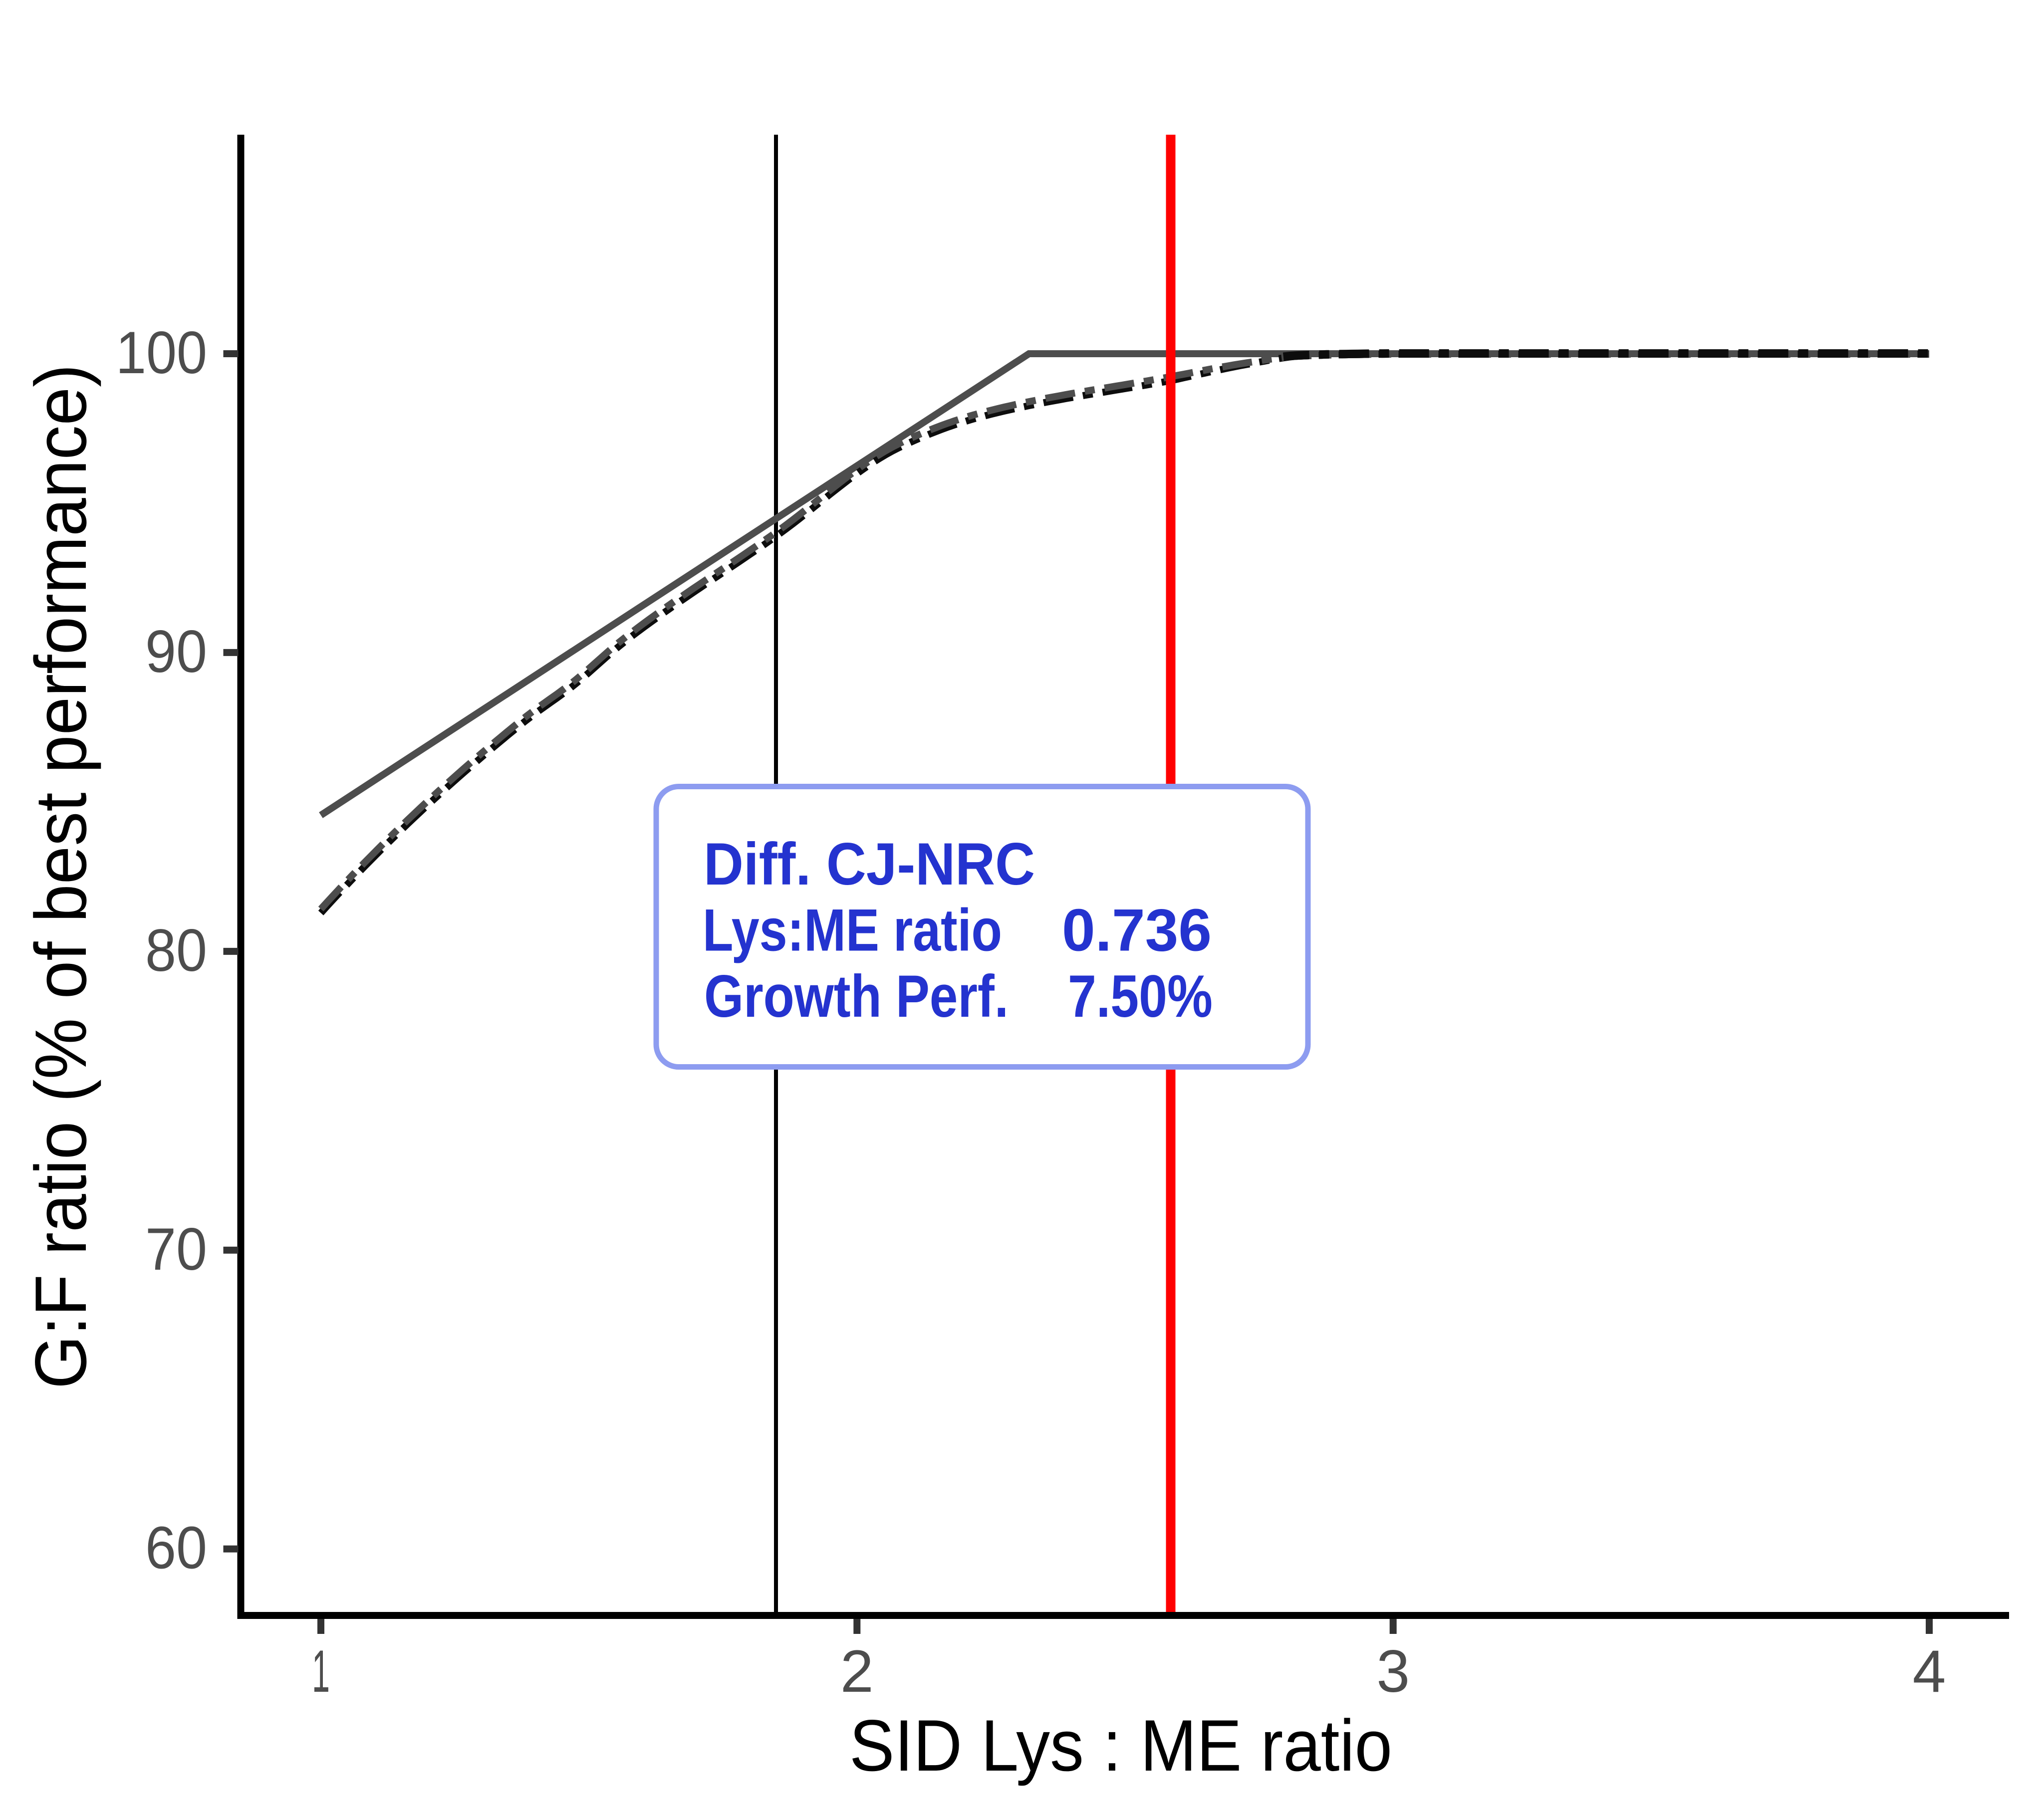  What do you see at coordinates (1137, 930) in the screenshot?
I see `svg-text: 0.736` at bounding box center [1137, 930].